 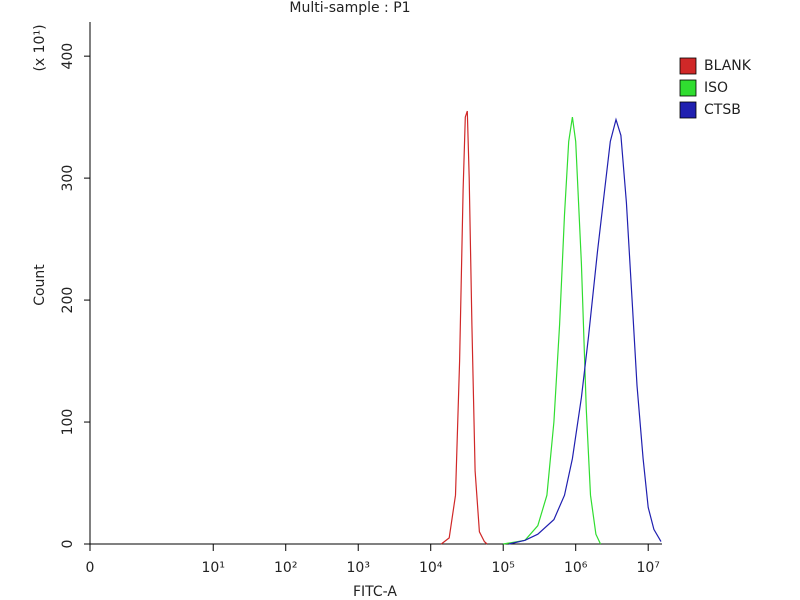 I want to click on x-tick-label: 10⁶, so click(x=576, y=568).